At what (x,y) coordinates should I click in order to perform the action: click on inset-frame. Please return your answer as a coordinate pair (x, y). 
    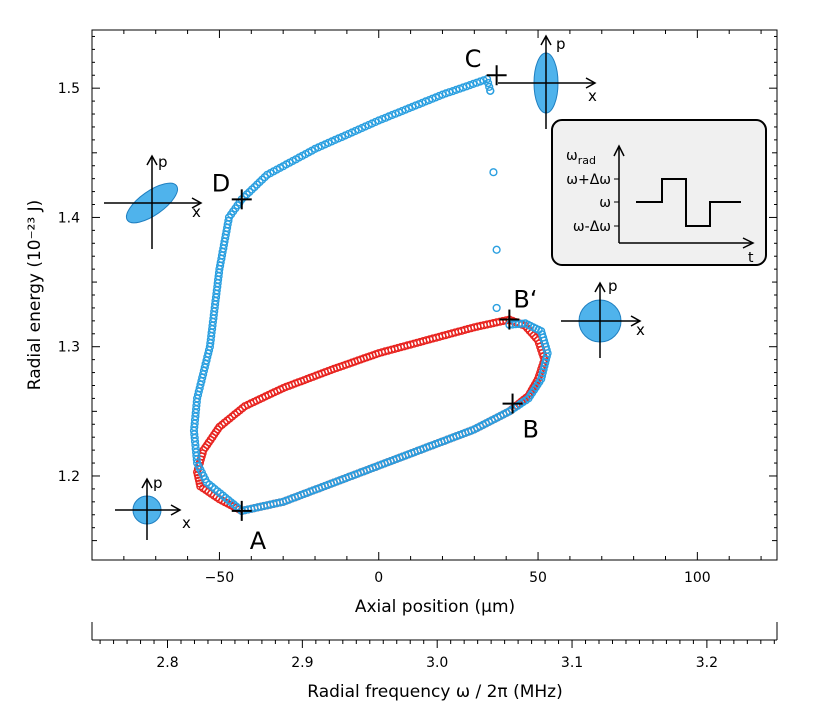
    Looking at the image, I should click on (659, 192).